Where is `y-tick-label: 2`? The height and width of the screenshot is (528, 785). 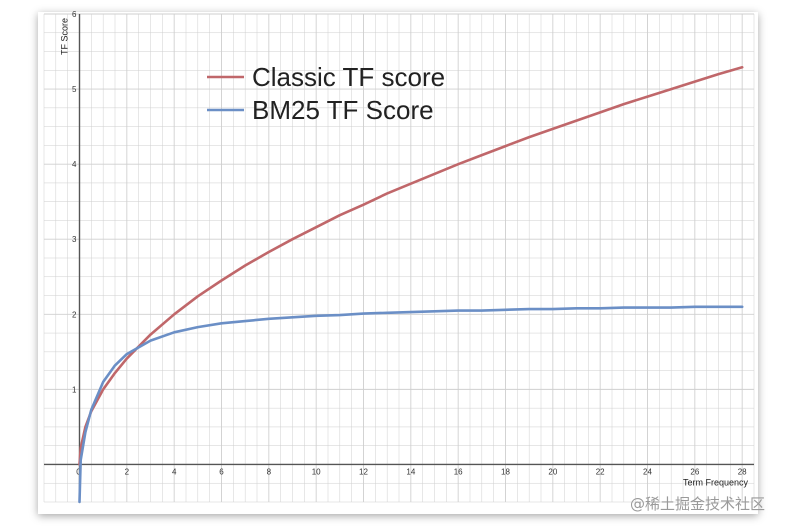 y-tick-label: 2 is located at coordinates (74, 314).